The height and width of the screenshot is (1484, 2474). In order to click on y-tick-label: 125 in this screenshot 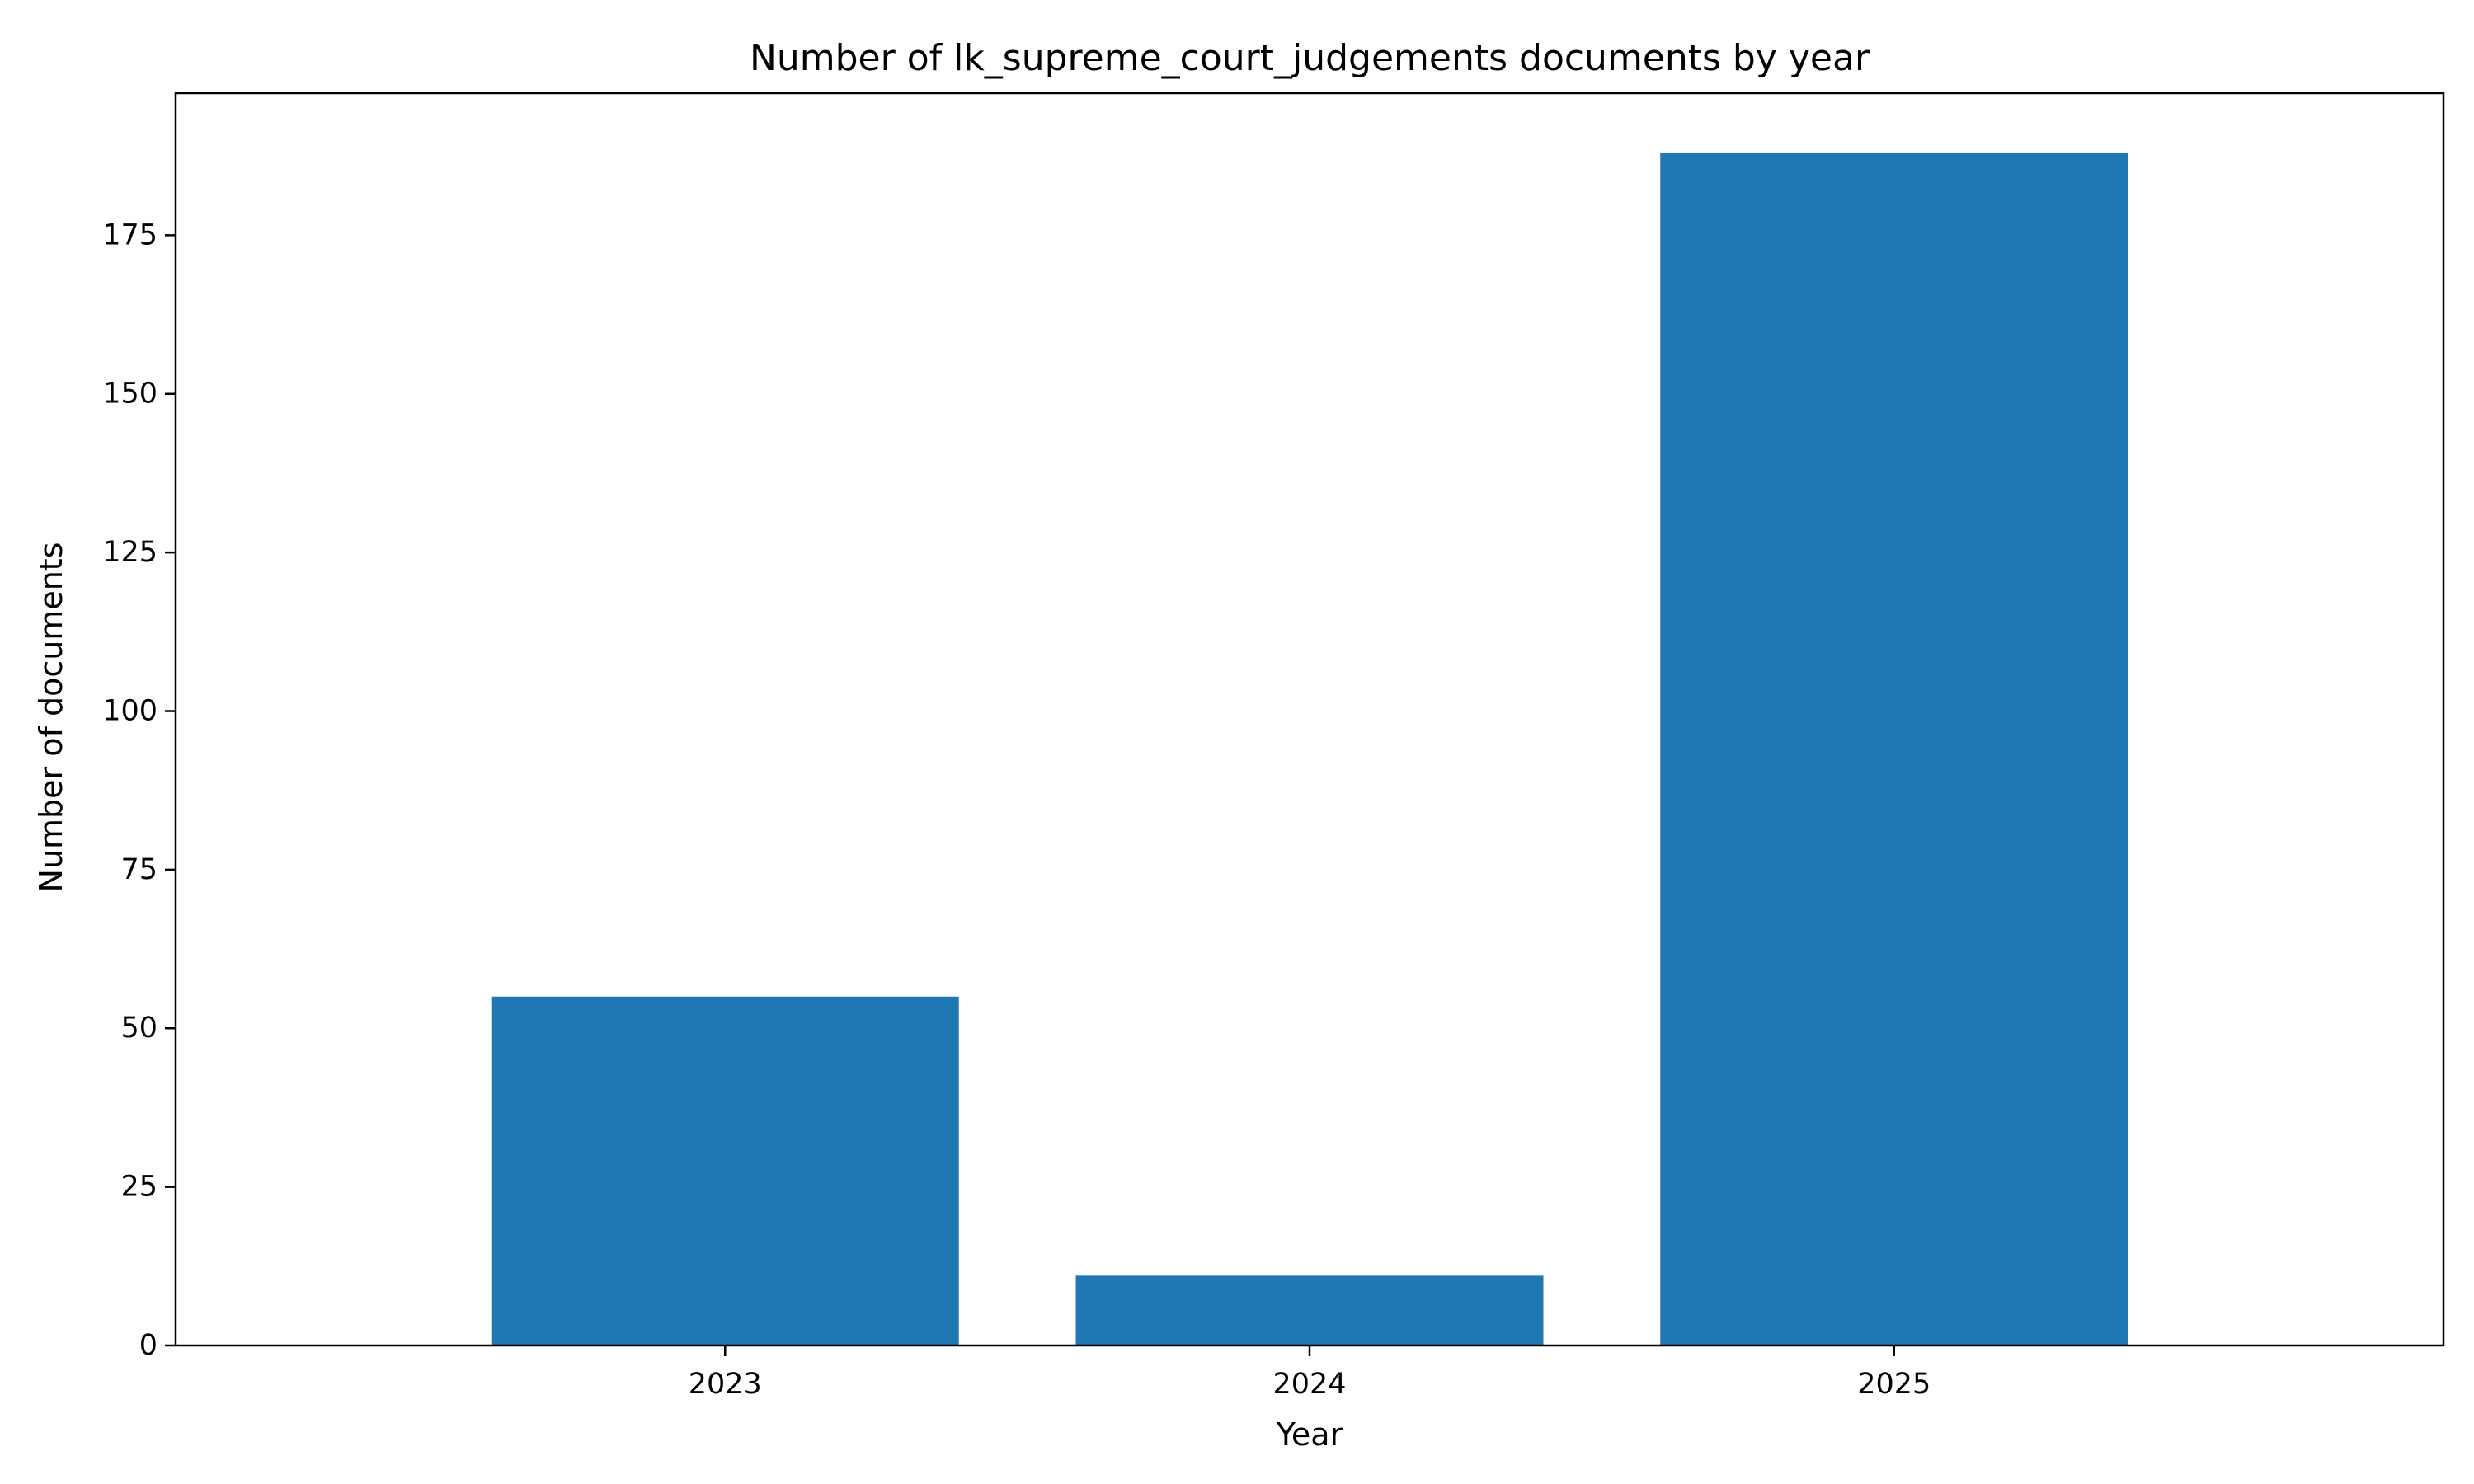, I will do `click(130, 552)`.